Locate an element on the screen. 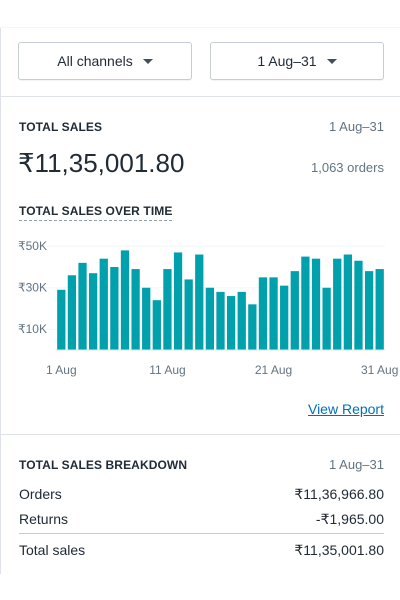 This screenshot has width=400, height=600. breakdown-label: TOTAL SALES BREAKDOWN is located at coordinates (103, 465).